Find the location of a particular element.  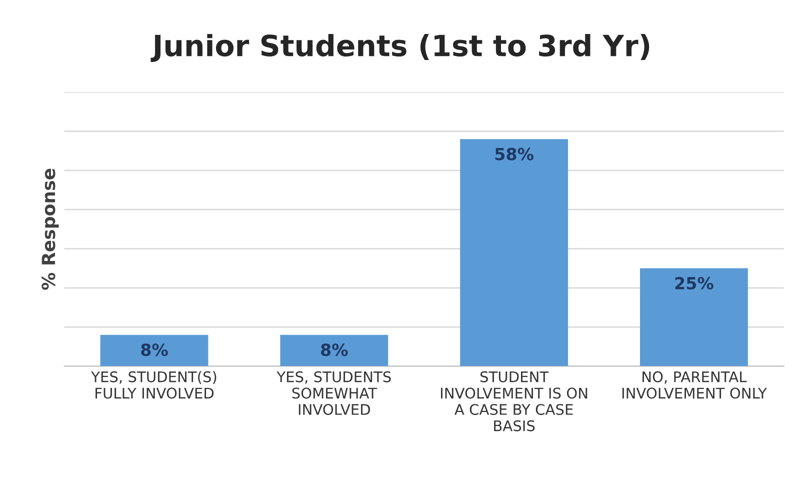

chart-title: Junior Students (1st to 3rd Yr) is located at coordinates (400, 48).